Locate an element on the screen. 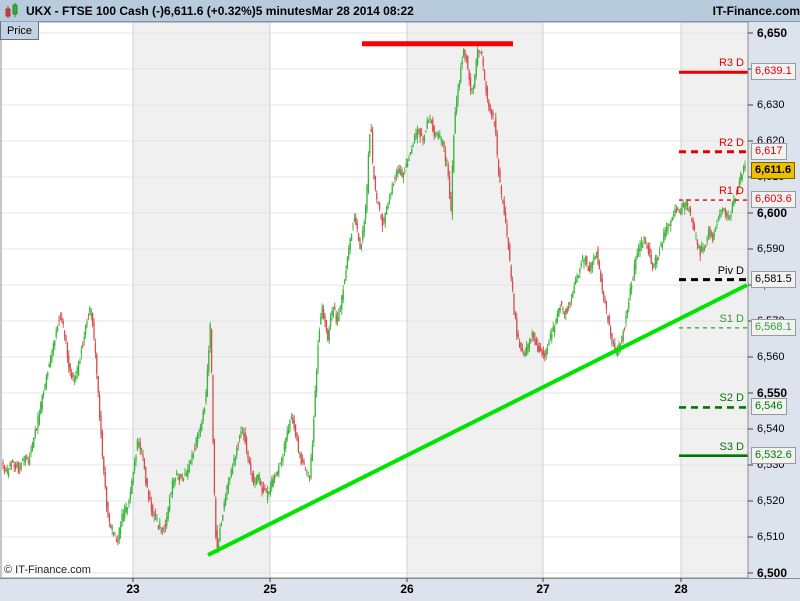 Image resolution: width=800 pixels, height=601 pixels. pivot-value-box-s2-d: 6,546 is located at coordinates (769, 407).